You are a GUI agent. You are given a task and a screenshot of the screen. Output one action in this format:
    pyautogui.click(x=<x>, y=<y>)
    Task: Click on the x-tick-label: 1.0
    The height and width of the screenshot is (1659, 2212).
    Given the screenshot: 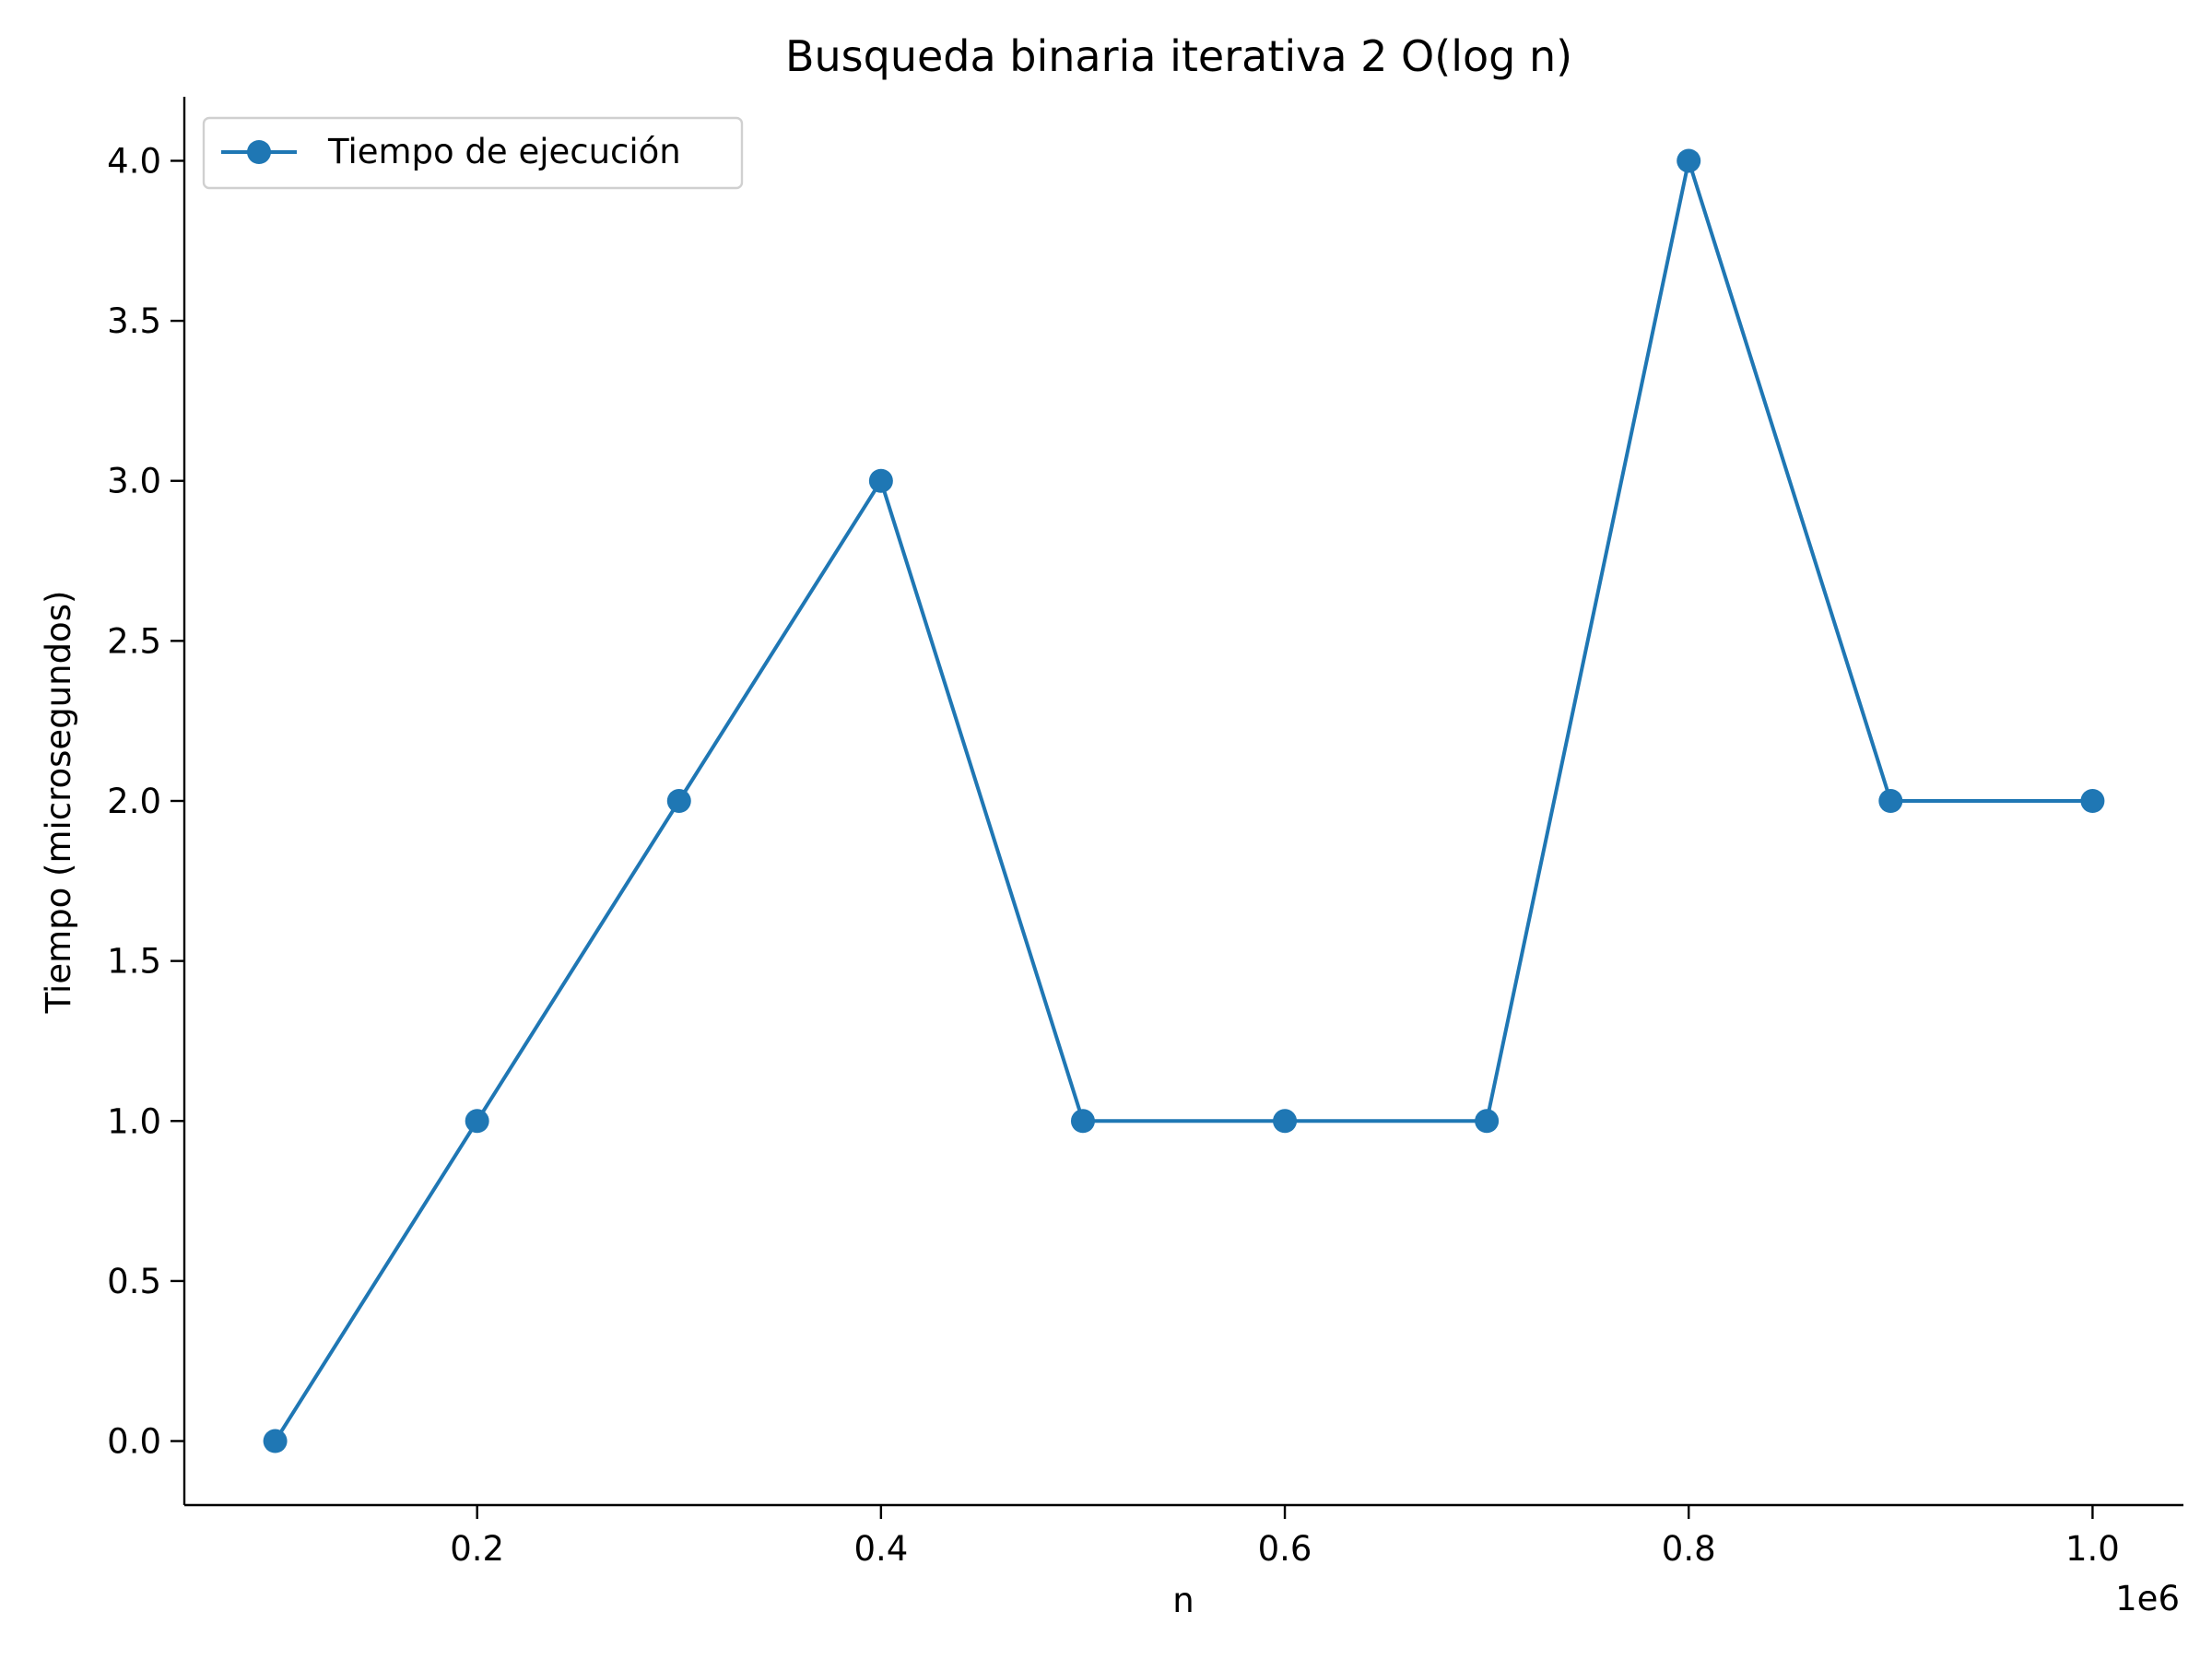 What is the action you would take?
    pyautogui.click(x=2092, y=1549)
    